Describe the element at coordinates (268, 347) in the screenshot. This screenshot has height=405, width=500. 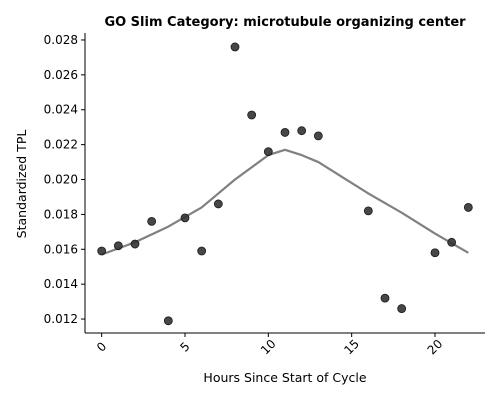
I see `x-tick-label: 10` at that location.